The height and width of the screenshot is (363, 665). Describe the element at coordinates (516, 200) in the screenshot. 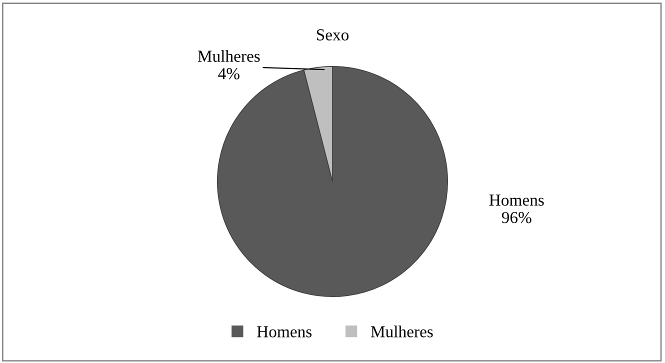

I see `slice-label: Homens` at that location.